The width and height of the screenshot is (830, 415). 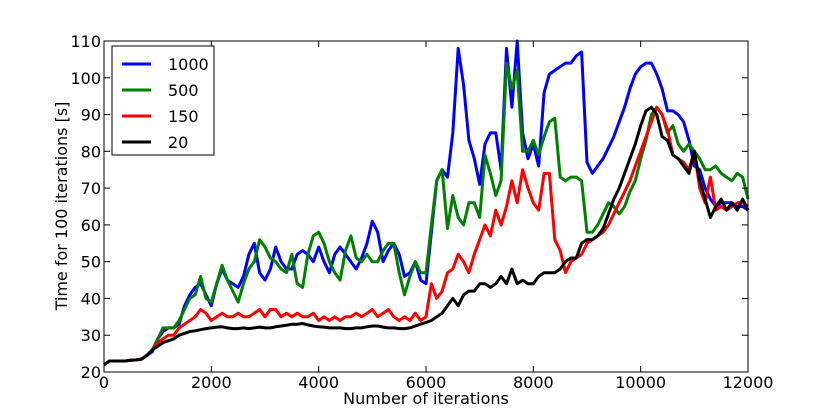 What do you see at coordinates (318, 382) in the screenshot?
I see `x-tick-label: 4000` at bounding box center [318, 382].